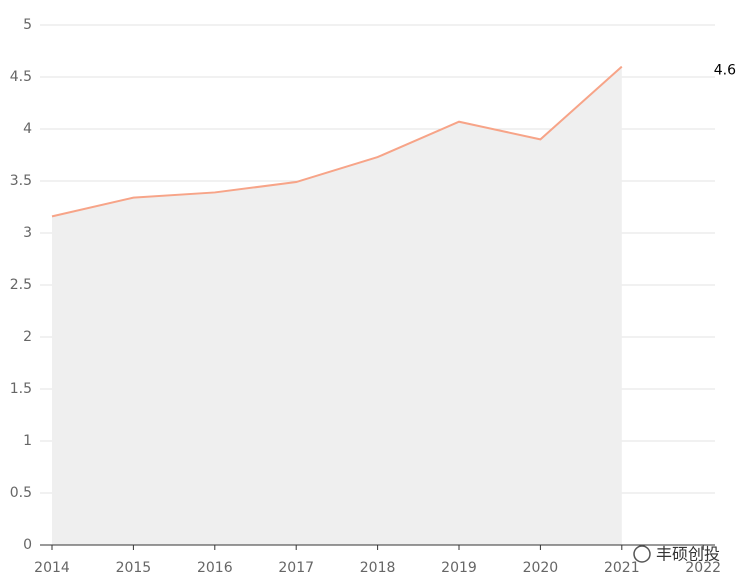 The width and height of the screenshot is (747, 586). I want to click on x-tick-label: 2017, so click(296, 568).